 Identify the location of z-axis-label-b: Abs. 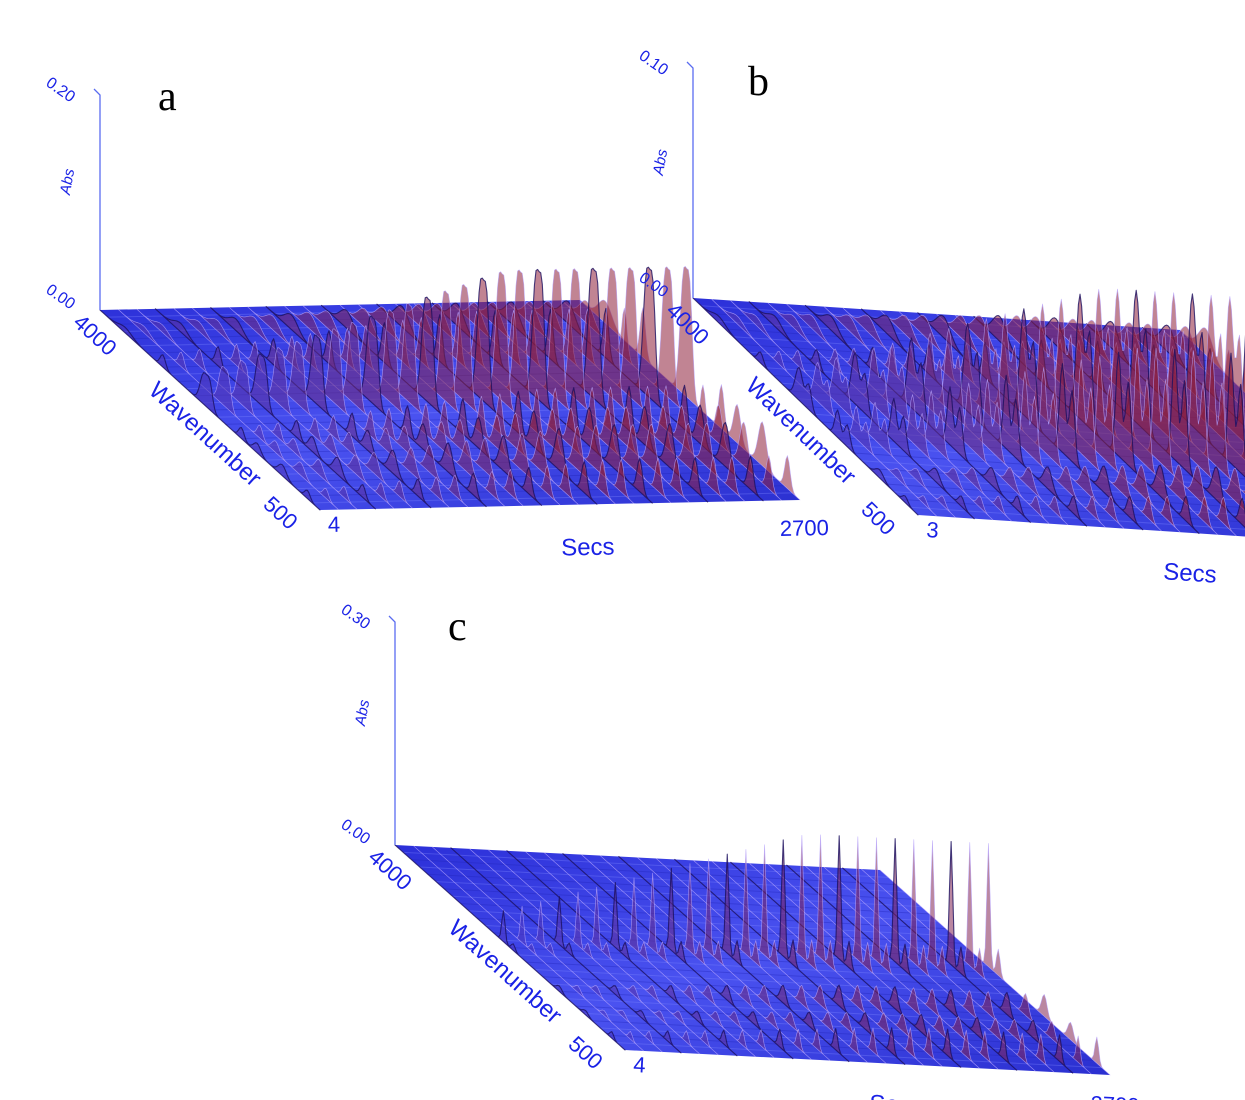
(660, 163).